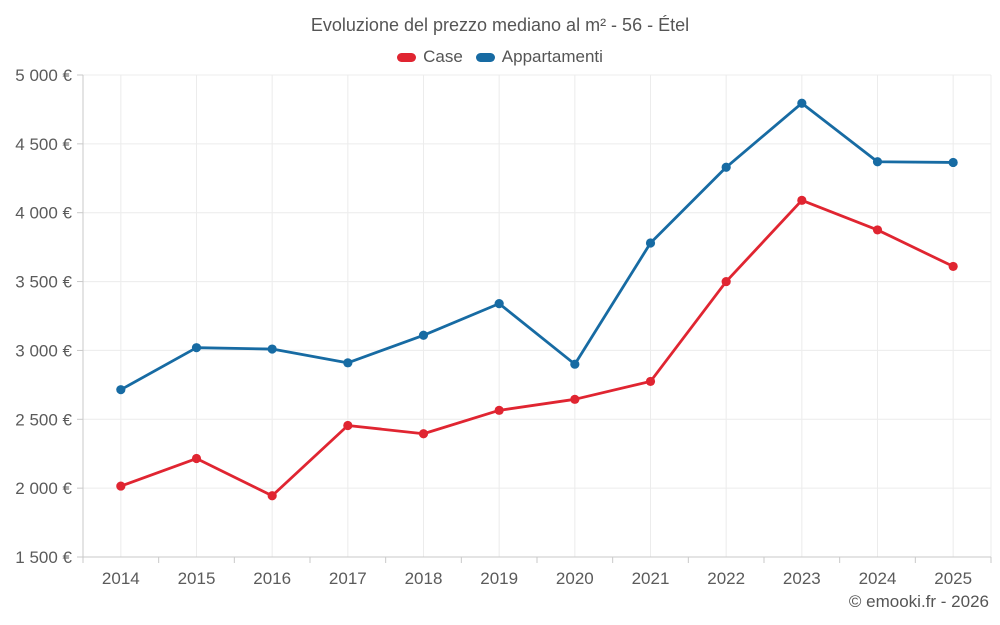 This screenshot has height=625, width=1000. What do you see at coordinates (802, 200) in the screenshot?
I see `data-point-case-2023` at bounding box center [802, 200].